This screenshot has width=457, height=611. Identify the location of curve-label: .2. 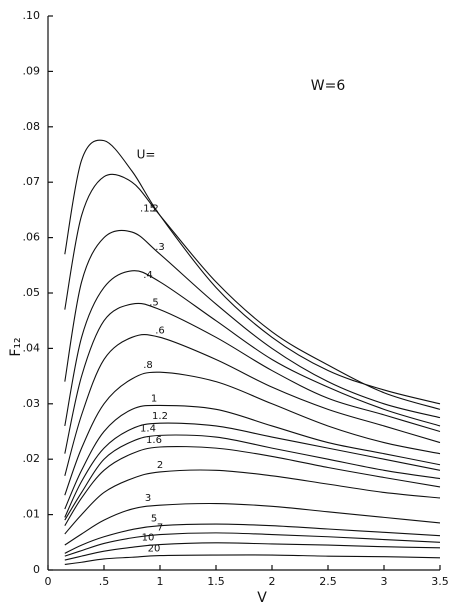
(154, 208).